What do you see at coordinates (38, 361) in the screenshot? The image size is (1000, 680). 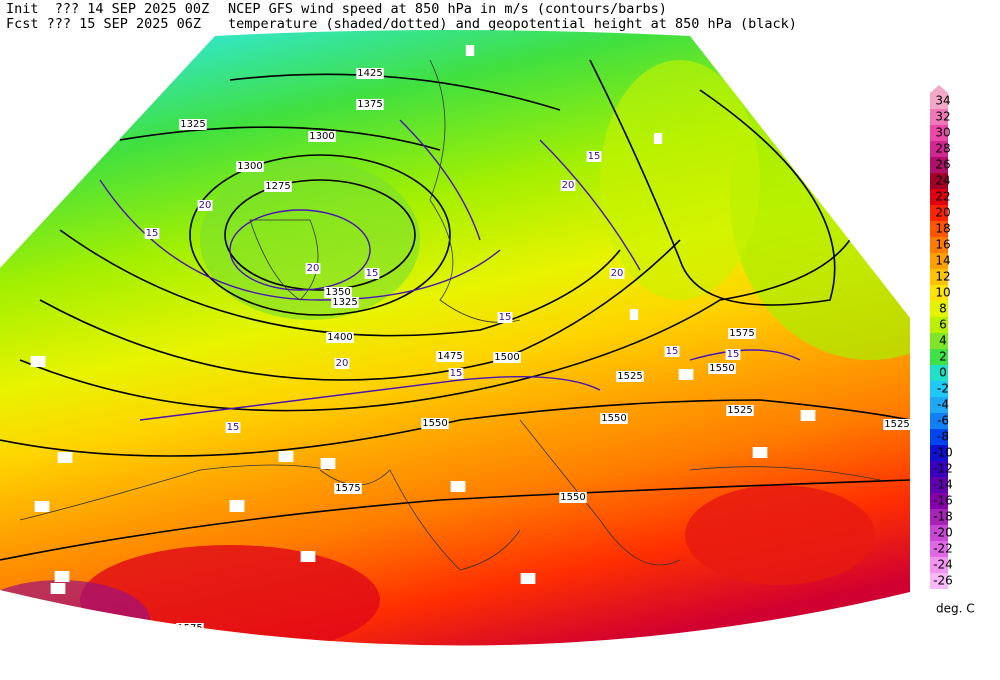 I see `temp-label: 10` at bounding box center [38, 361].